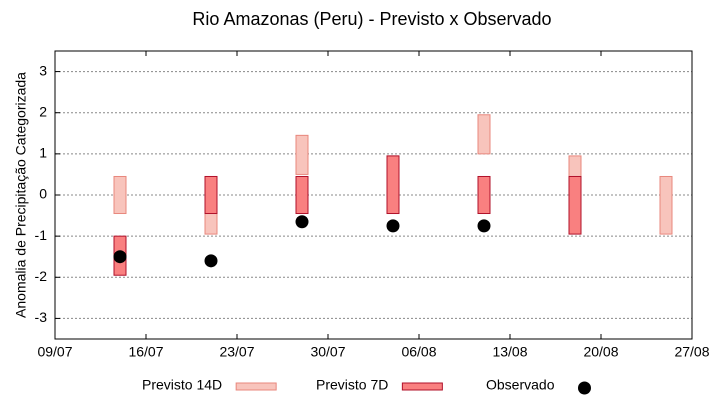 The image size is (720, 405). I want to click on x-tick-label: 23/07, so click(236, 352).